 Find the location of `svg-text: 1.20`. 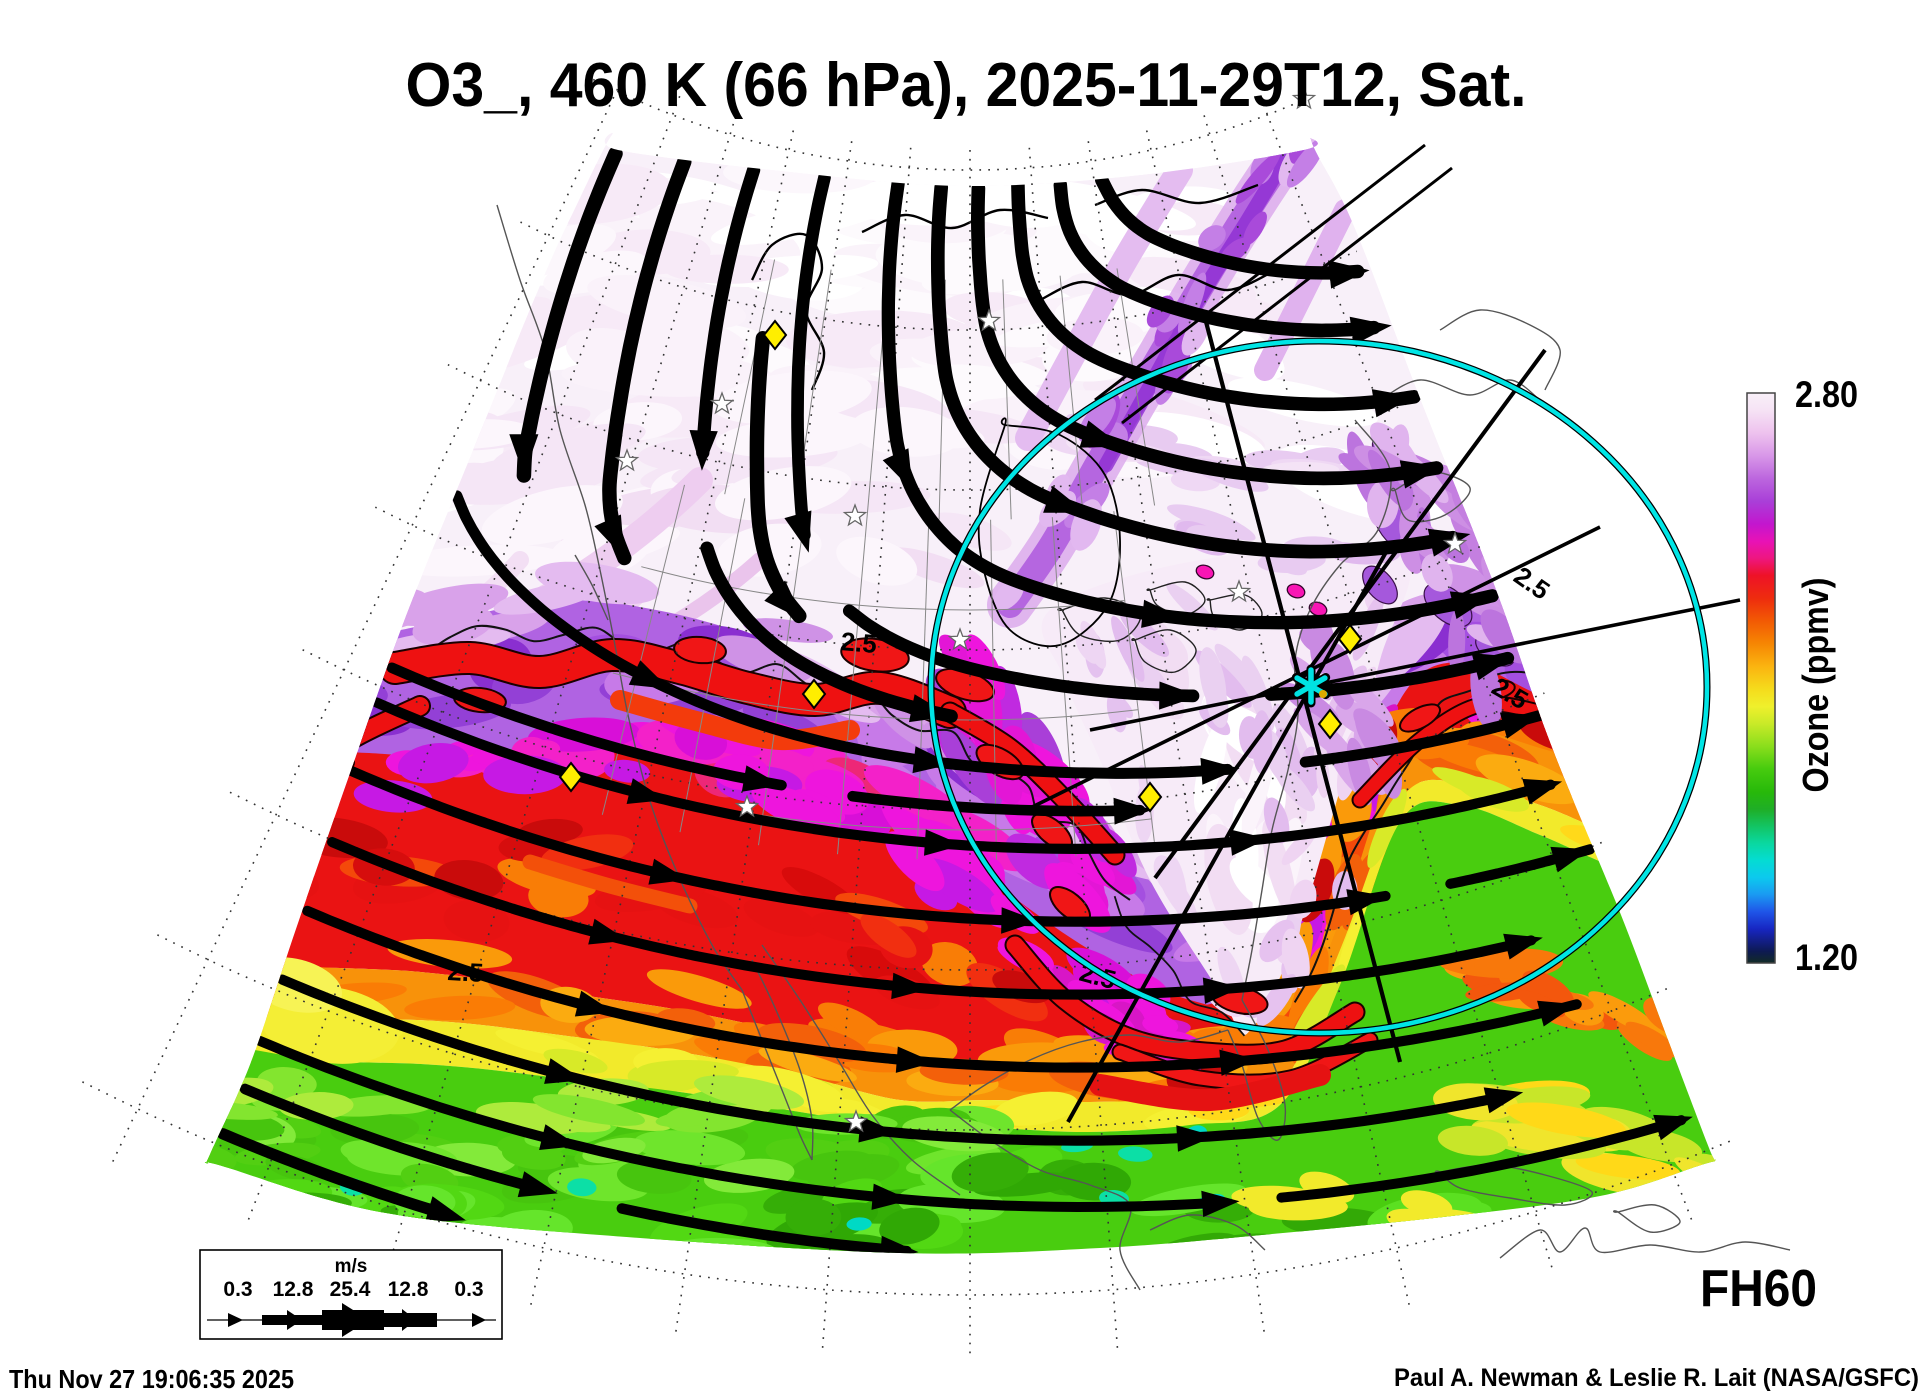

svg-text: 1.20 is located at coordinates (1826, 957).